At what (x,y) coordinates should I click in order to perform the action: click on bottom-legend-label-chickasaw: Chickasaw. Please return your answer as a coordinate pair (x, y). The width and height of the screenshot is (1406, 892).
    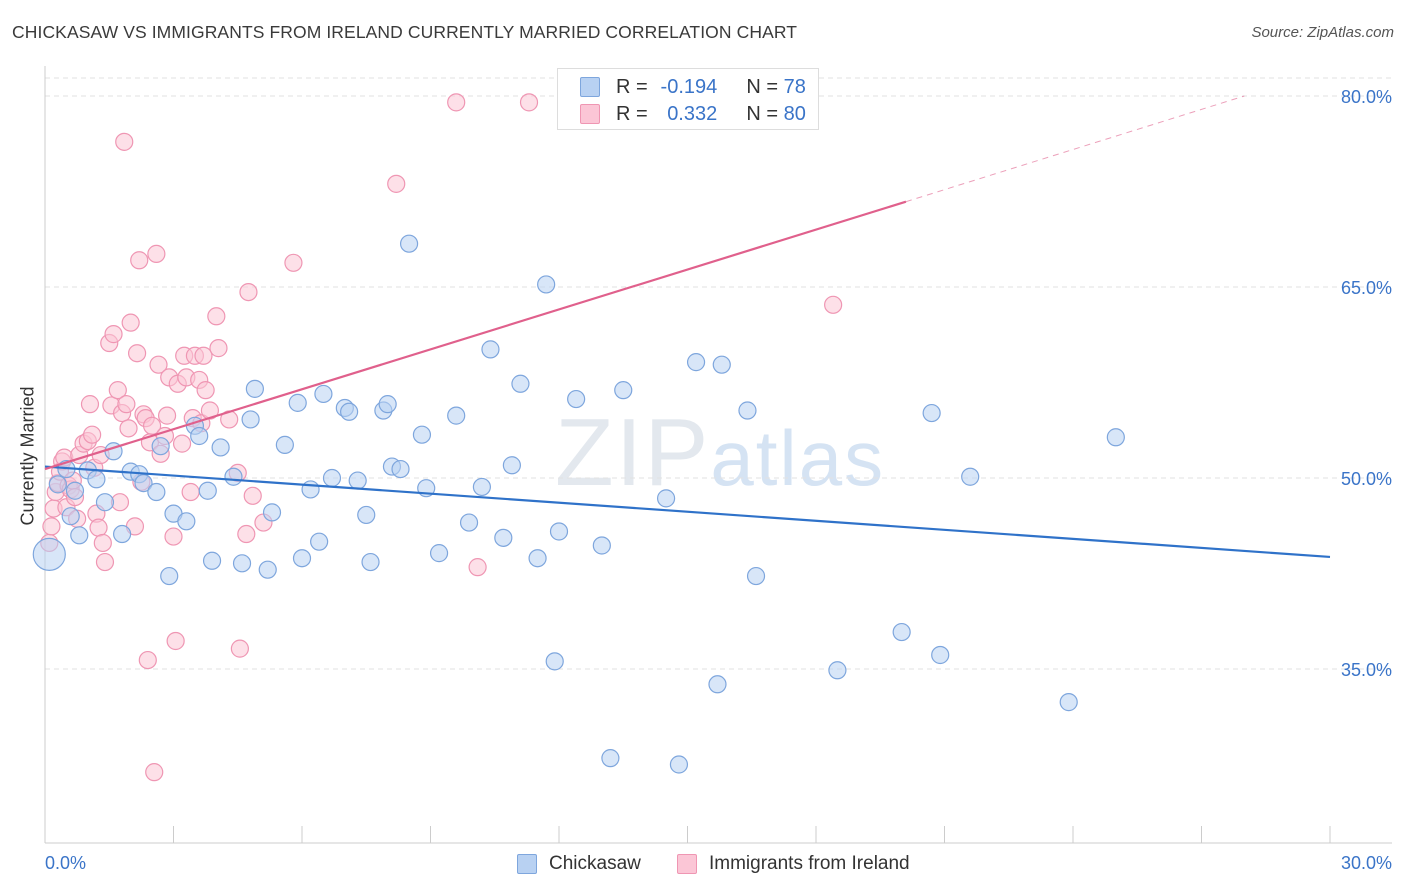
    Looking at the image, I should click on (595, 863).